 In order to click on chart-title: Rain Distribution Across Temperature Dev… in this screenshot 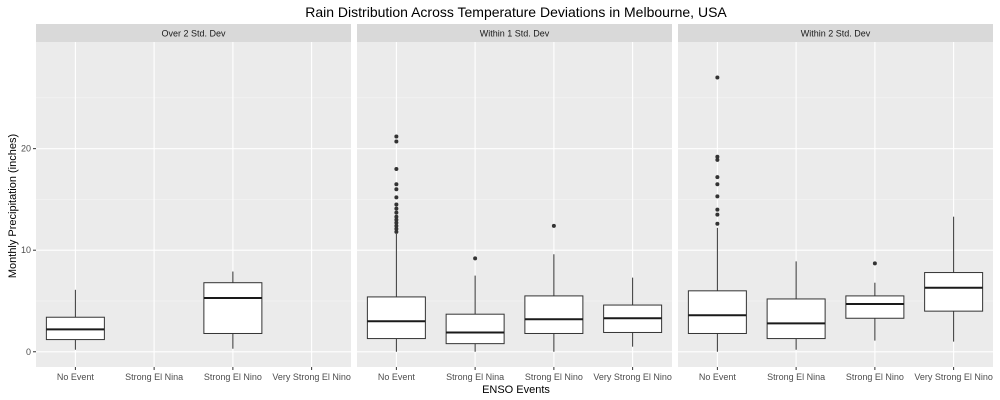, I will do `click(516, 12)`.